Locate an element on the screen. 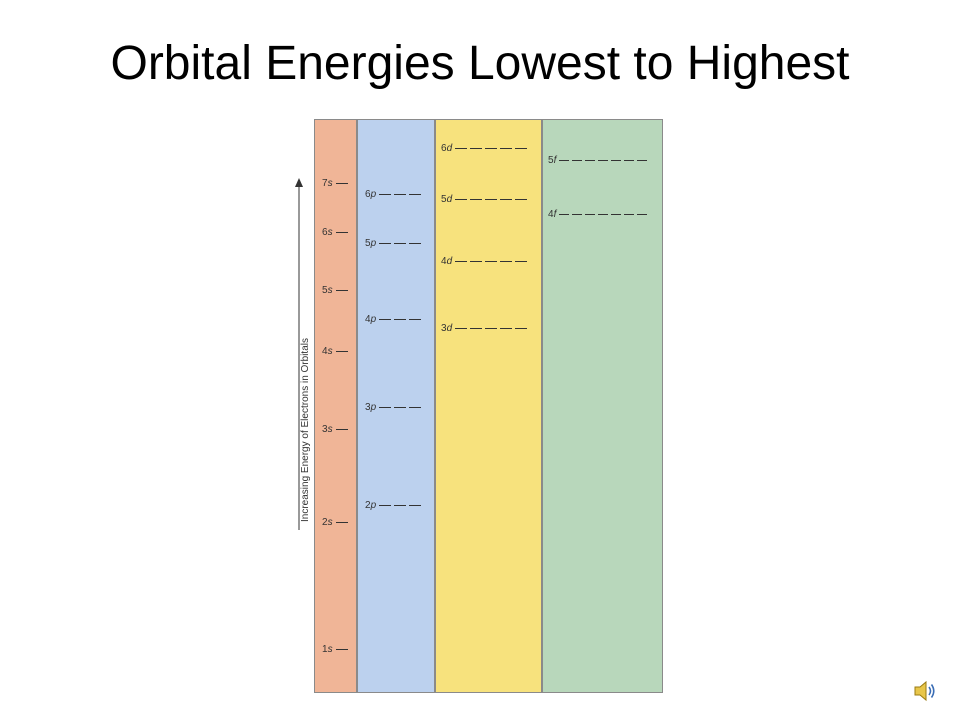 The height and width of the screenshot is (720, 960). speaker-icon is located at coordinates (925, 691).